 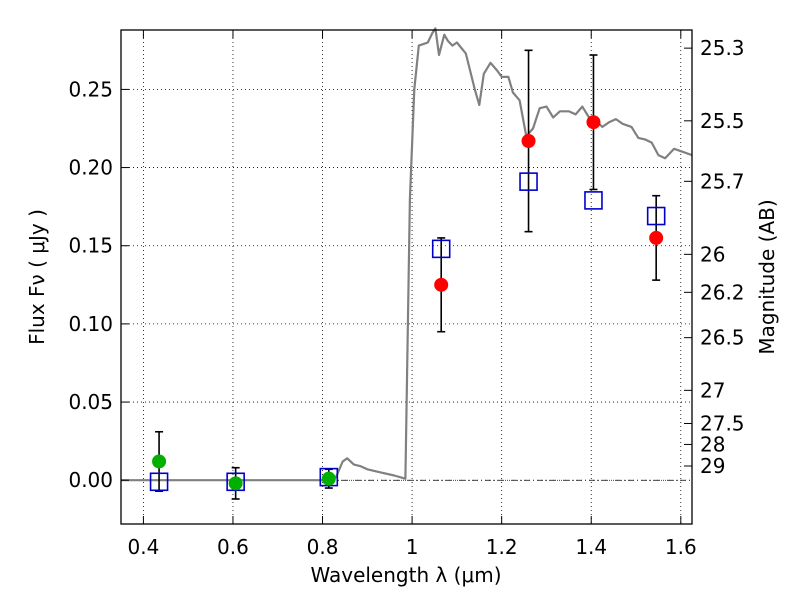 What do you see at coordinates (37, 277) in the screenshot?
I see `y-axis-title: Flux Fν ( μJy )` at bounding box center [37, 277].